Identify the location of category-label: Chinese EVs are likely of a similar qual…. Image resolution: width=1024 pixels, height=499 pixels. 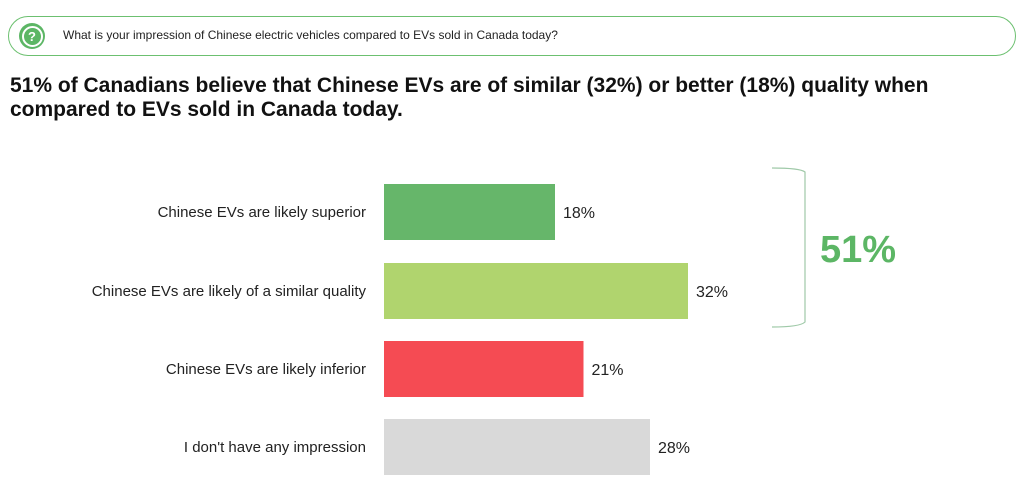
(229, 291).